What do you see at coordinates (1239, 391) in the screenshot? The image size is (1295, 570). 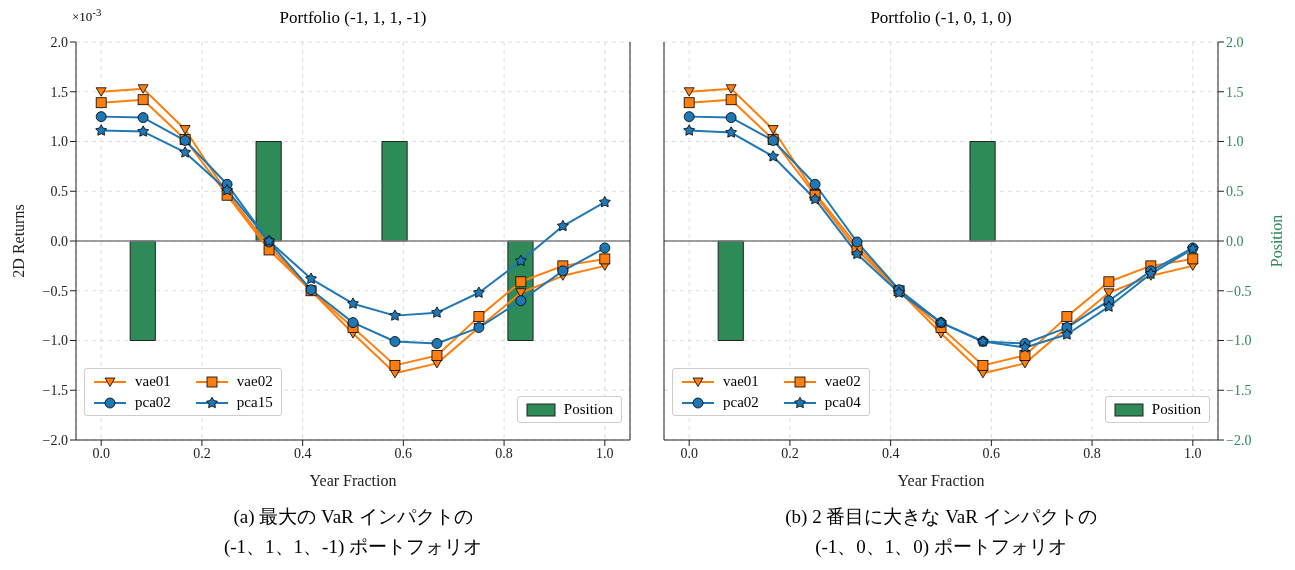 I see `y2-tick-label: −1.5` at bounding box center [1239, 391].